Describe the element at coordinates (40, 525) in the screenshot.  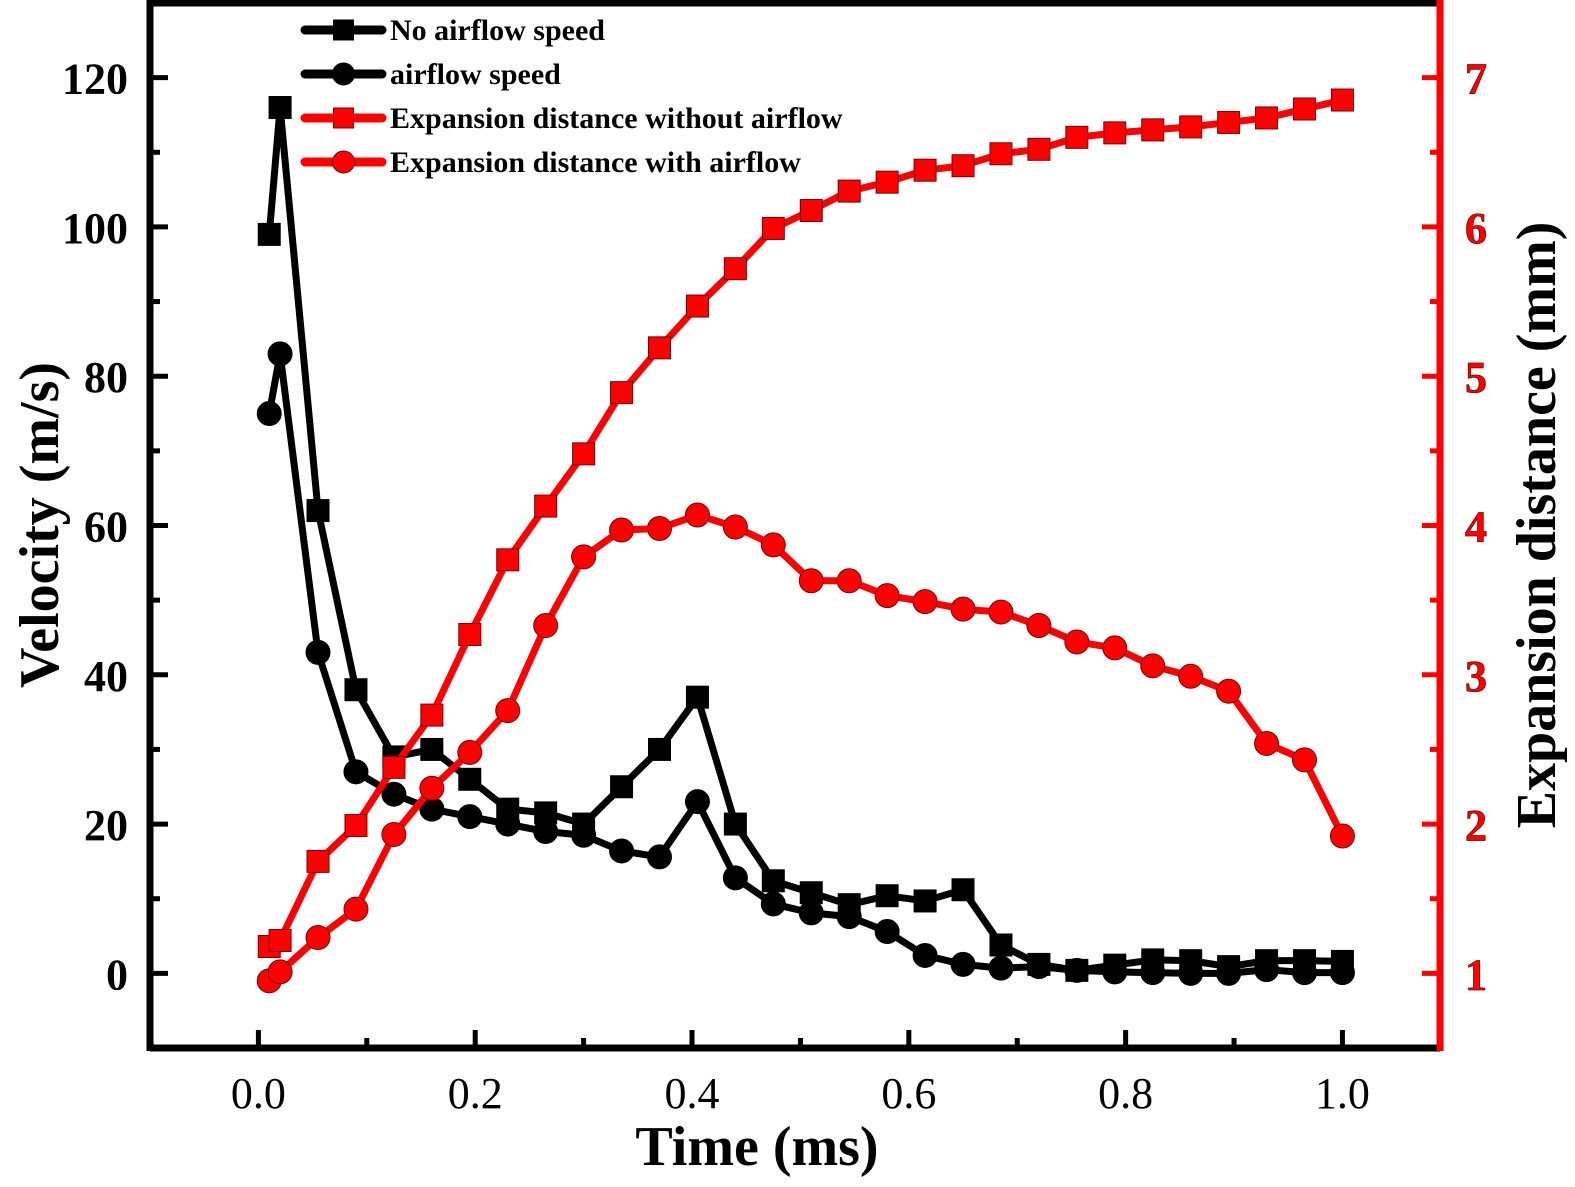
I see `y-axis-title: Velocity (m/s)` at that location.